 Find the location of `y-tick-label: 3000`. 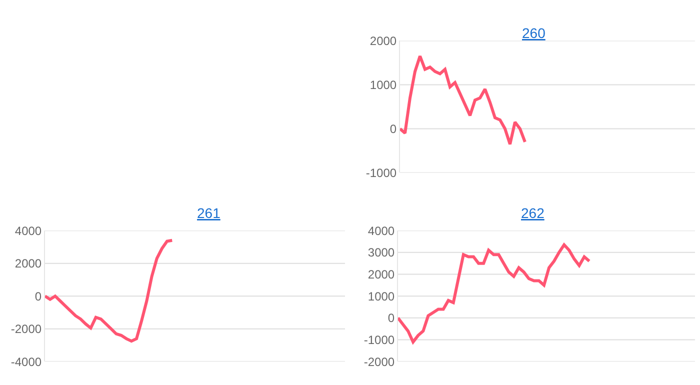

y-tick-label: 3000 is located at coordinates (381, 253).